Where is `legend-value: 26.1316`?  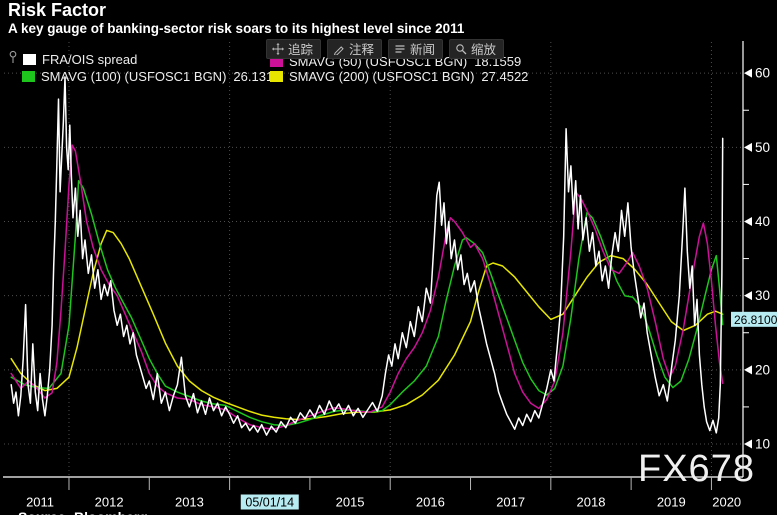 legend-value: 26.1316 is located at coordinates (257, 76).